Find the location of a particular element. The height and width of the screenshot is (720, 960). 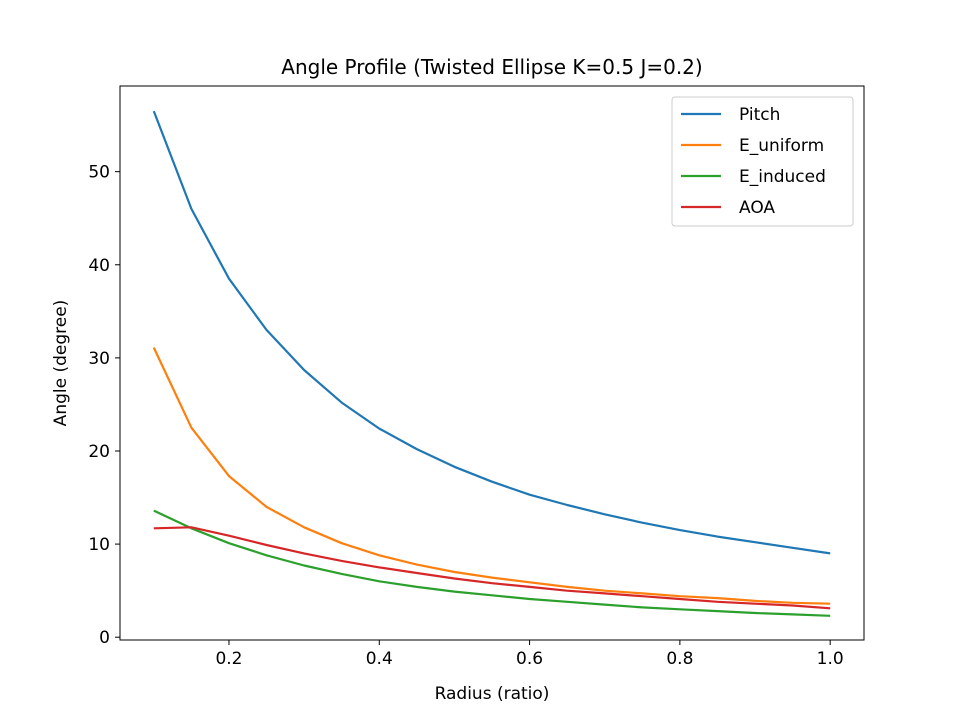

x-axis-label: Radius (ratio) is located at coordinates (492, 694).